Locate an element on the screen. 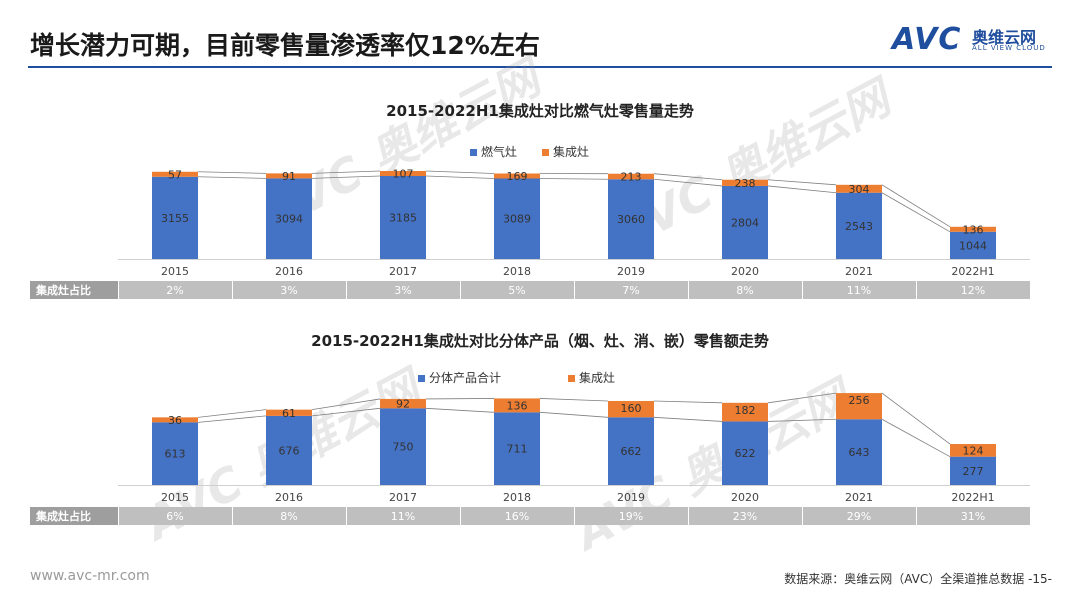 This screenshot has height=608, width=1080. data-label-top: 61 is located at coordinates (289, 413).